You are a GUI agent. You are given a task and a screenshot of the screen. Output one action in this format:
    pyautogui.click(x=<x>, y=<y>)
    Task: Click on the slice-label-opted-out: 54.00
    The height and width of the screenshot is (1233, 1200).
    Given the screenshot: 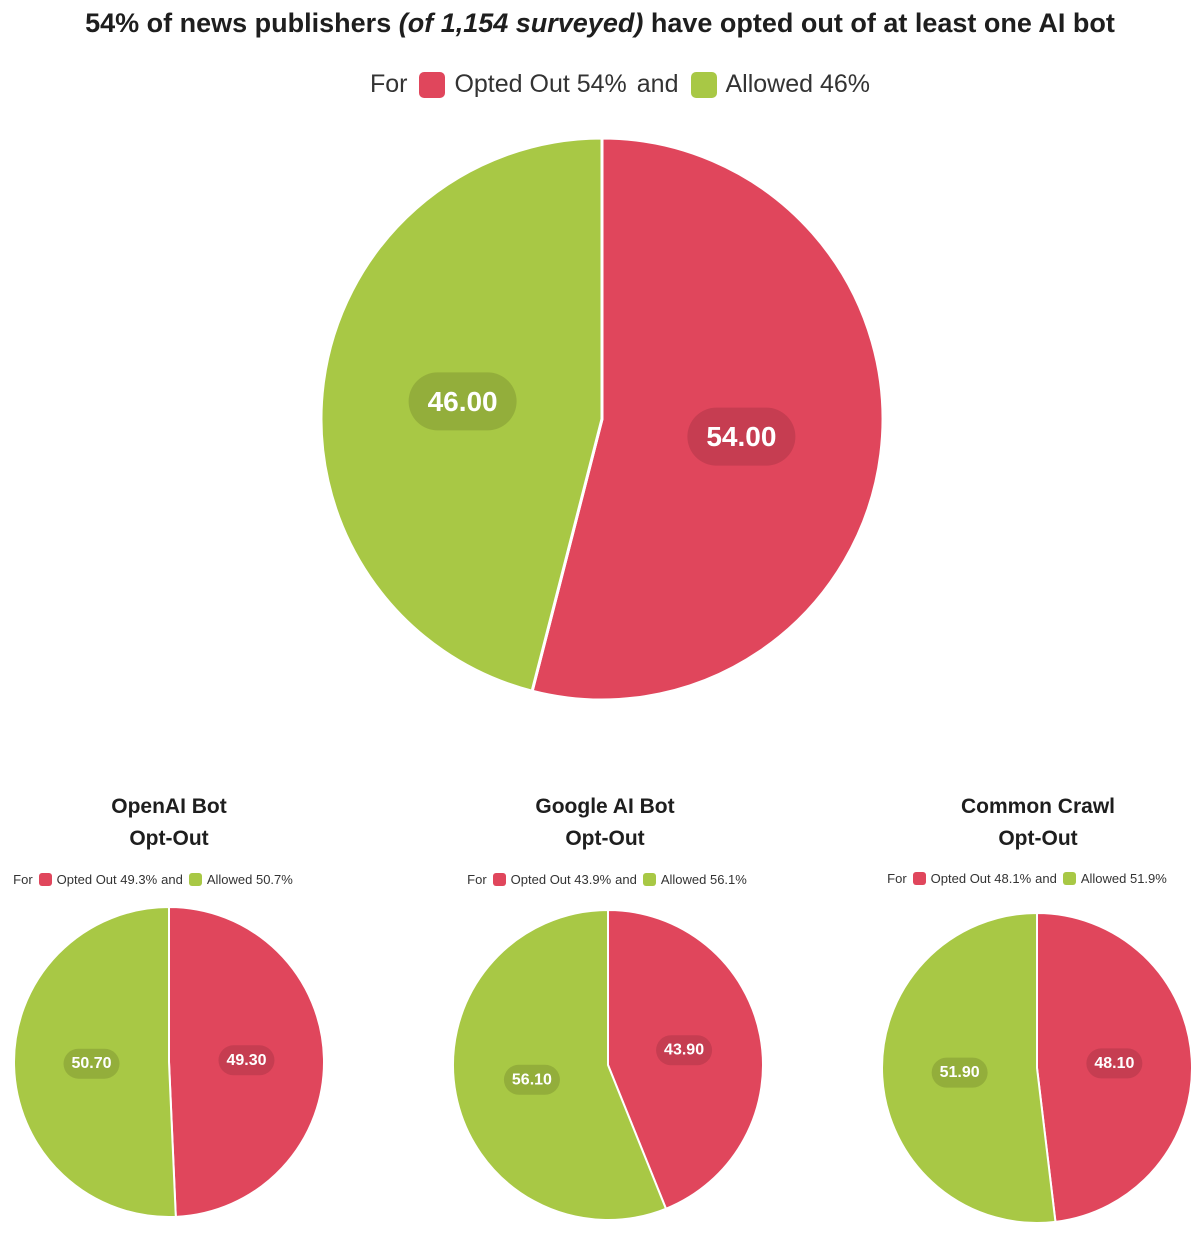 What is the action you would take?
    pyautogui.click(x=741, y=436)
    